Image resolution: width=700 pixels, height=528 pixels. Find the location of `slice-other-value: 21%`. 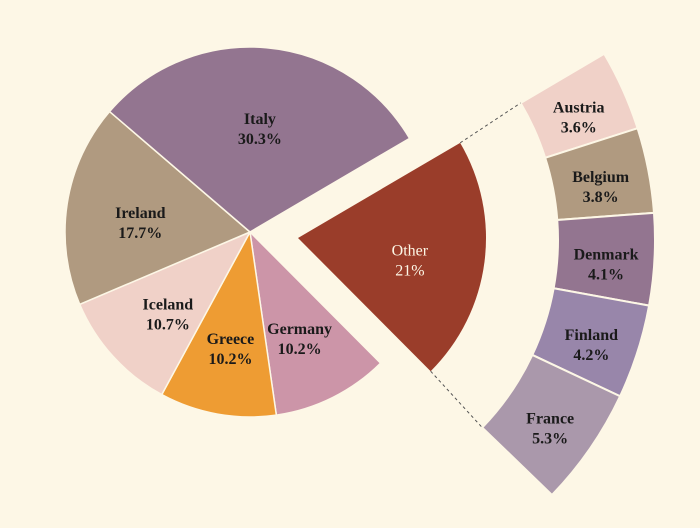

slice-other-value: 21% is located at coordinates (409, 270).